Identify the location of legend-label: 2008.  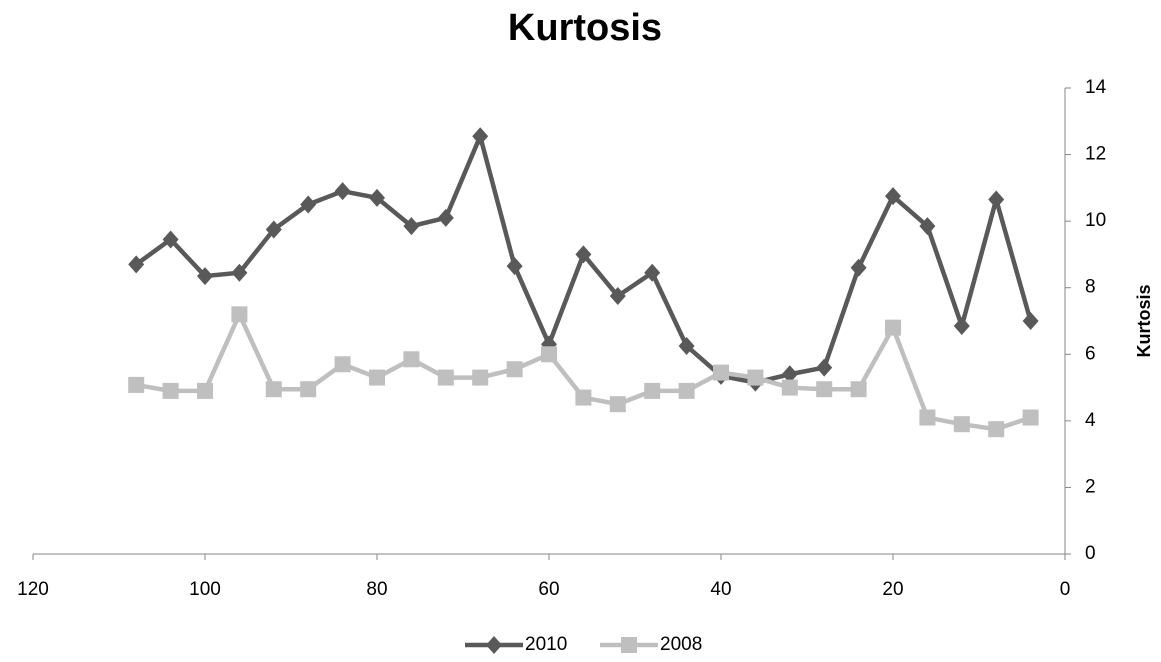
(681, 644).